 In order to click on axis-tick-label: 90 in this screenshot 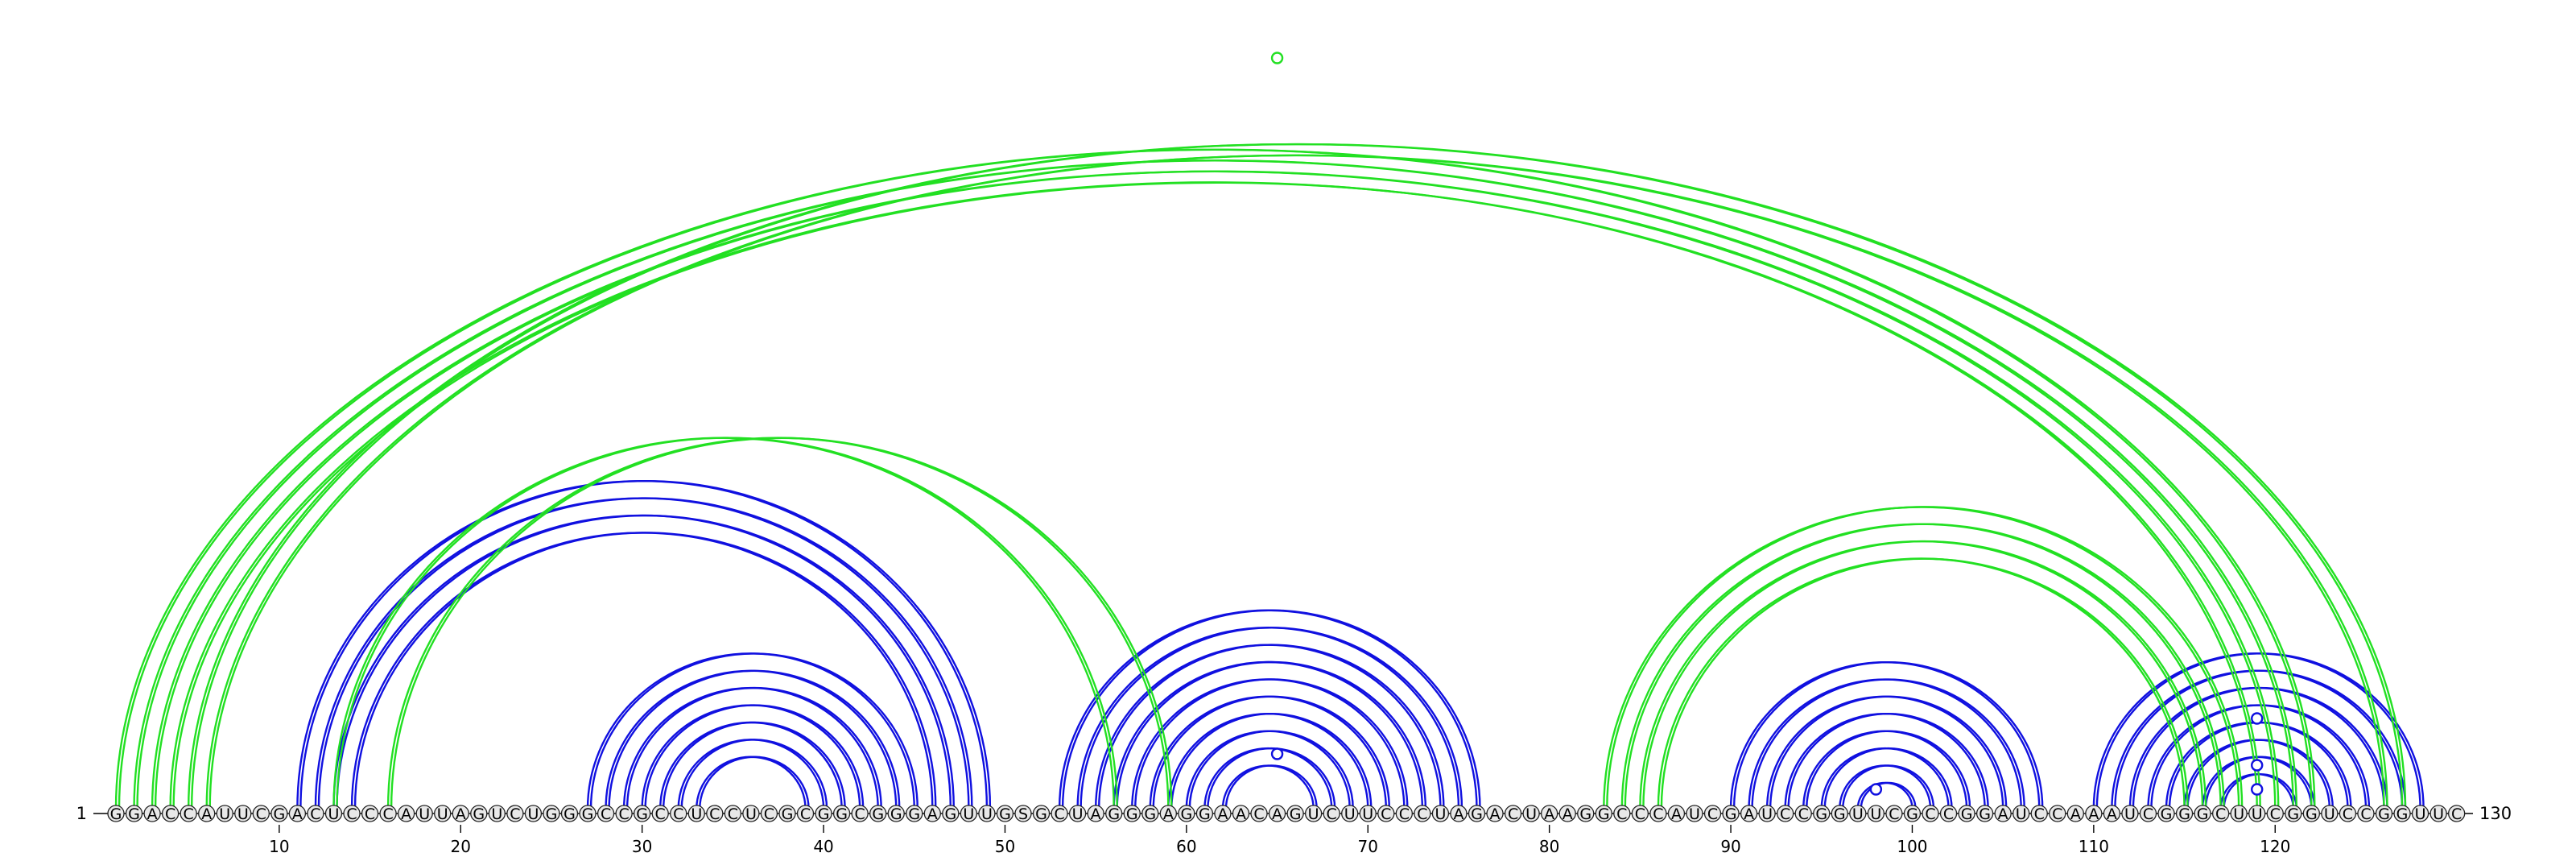, I will do `click(1730, 846)`.